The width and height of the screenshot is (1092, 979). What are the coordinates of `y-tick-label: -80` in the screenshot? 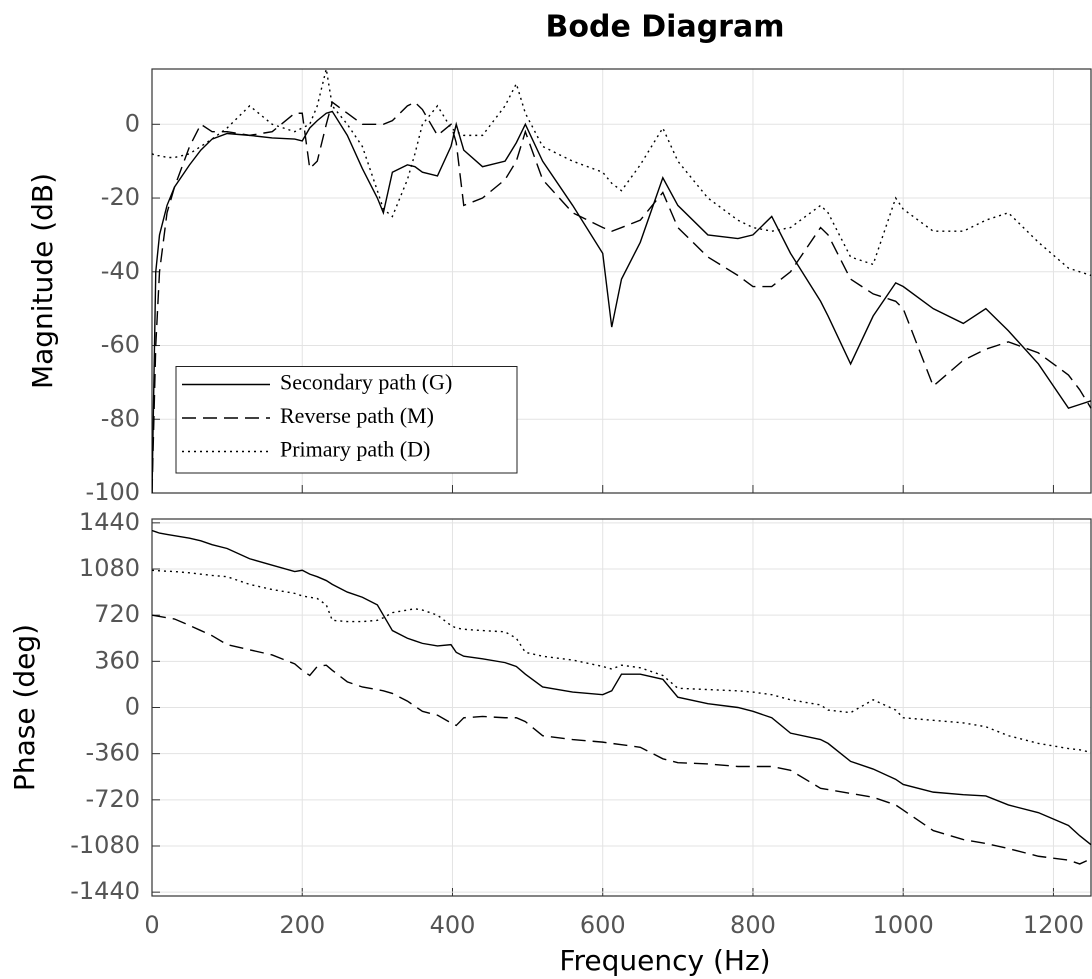 It's located at (120, 418).